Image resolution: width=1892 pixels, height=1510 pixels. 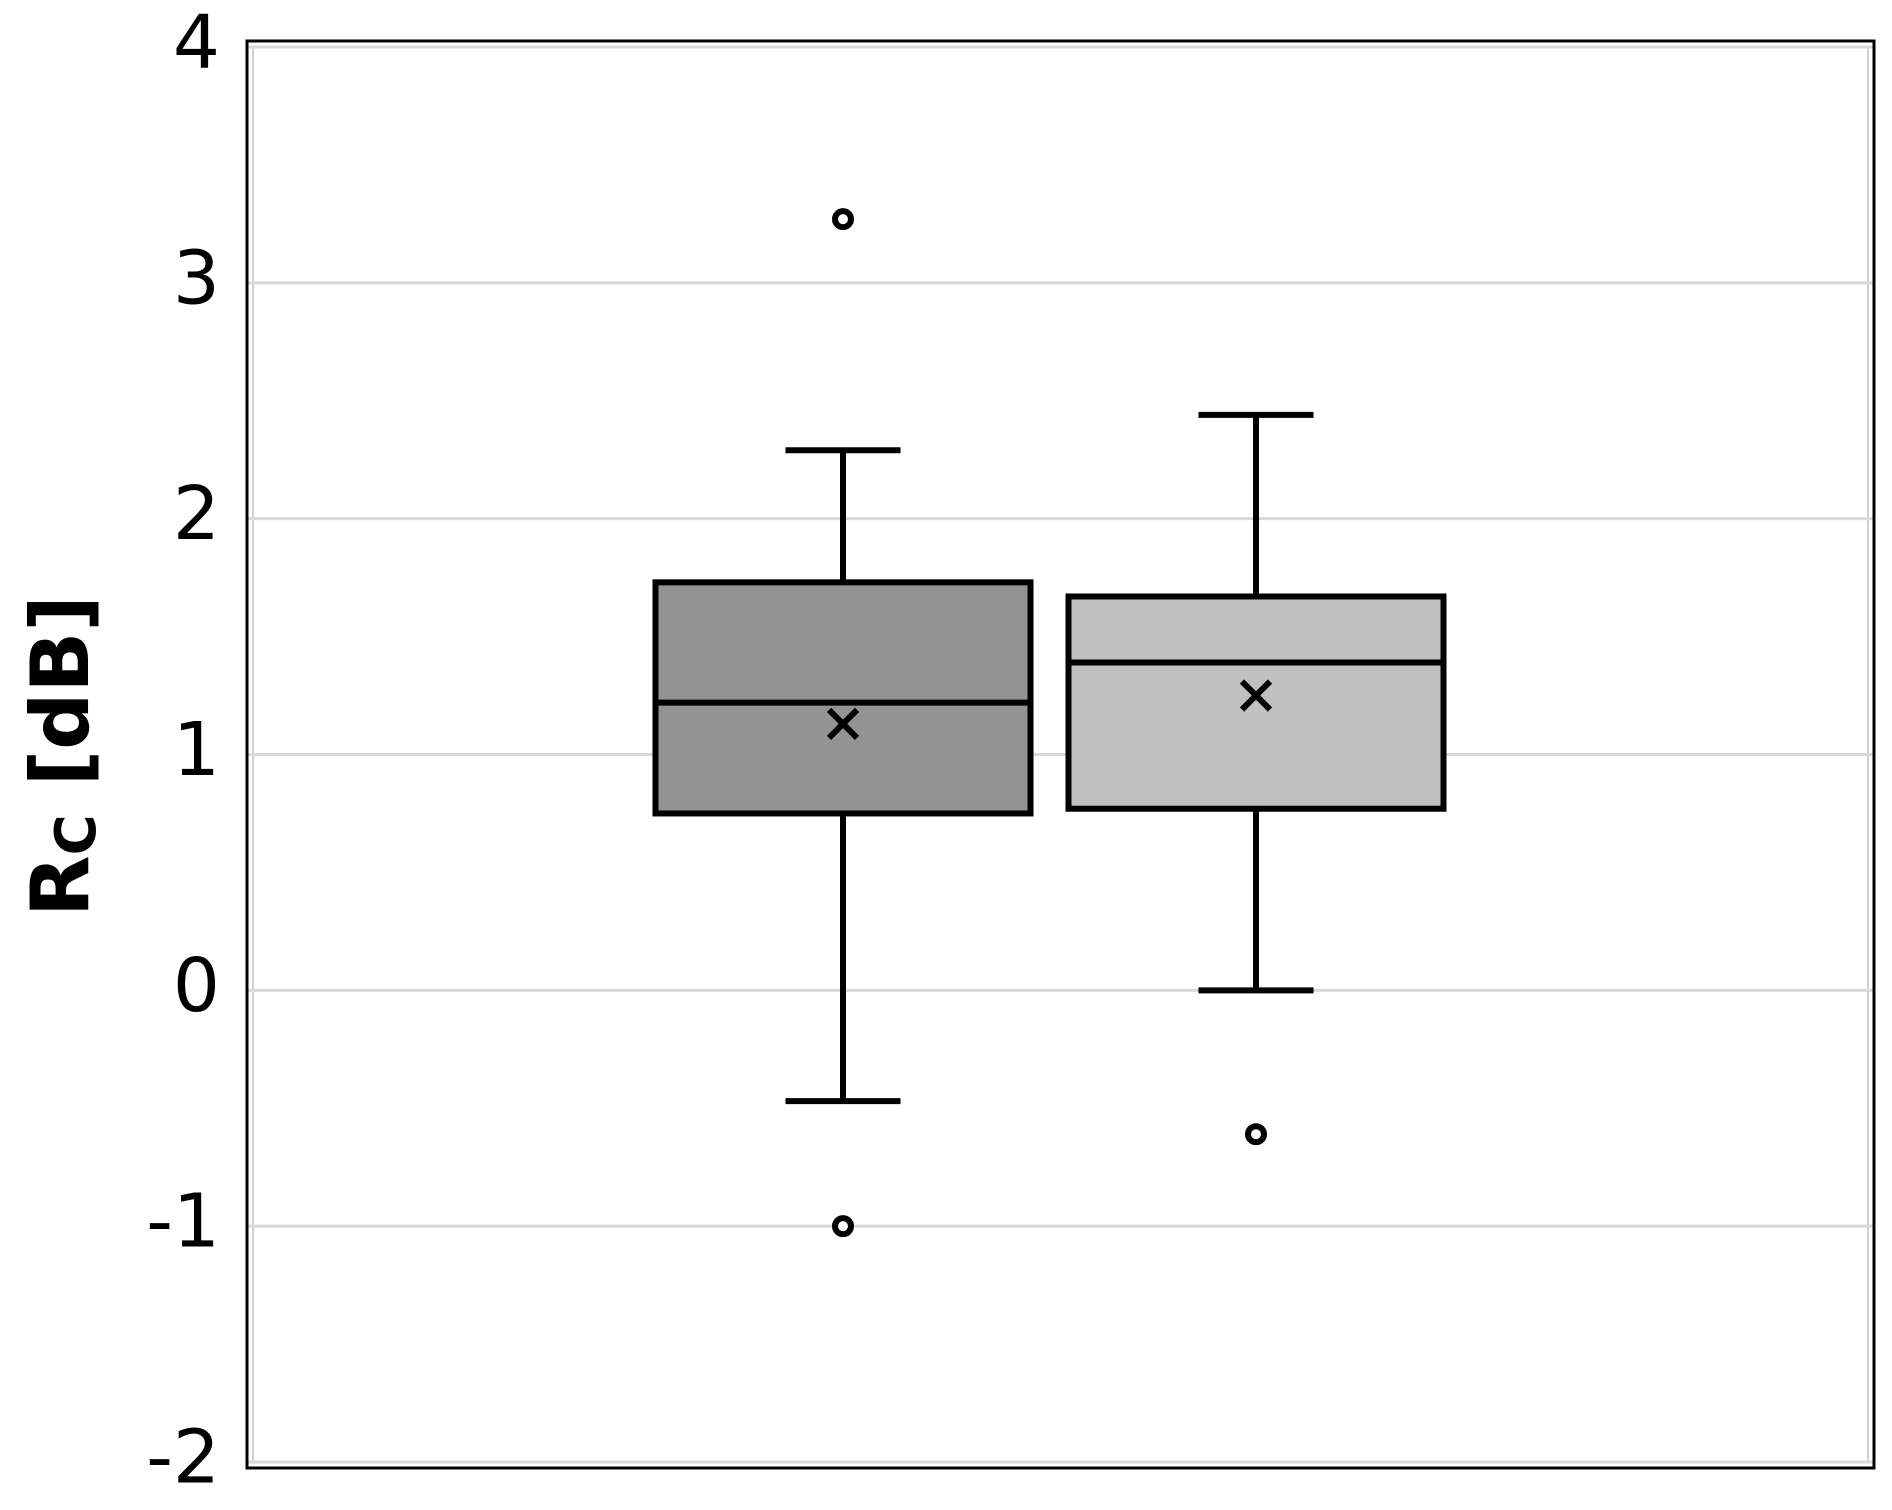 What do you see at coordinates (196, 278) in the screenshot?
I see `y-tick-label: 3` at bounding box center [196, 278].